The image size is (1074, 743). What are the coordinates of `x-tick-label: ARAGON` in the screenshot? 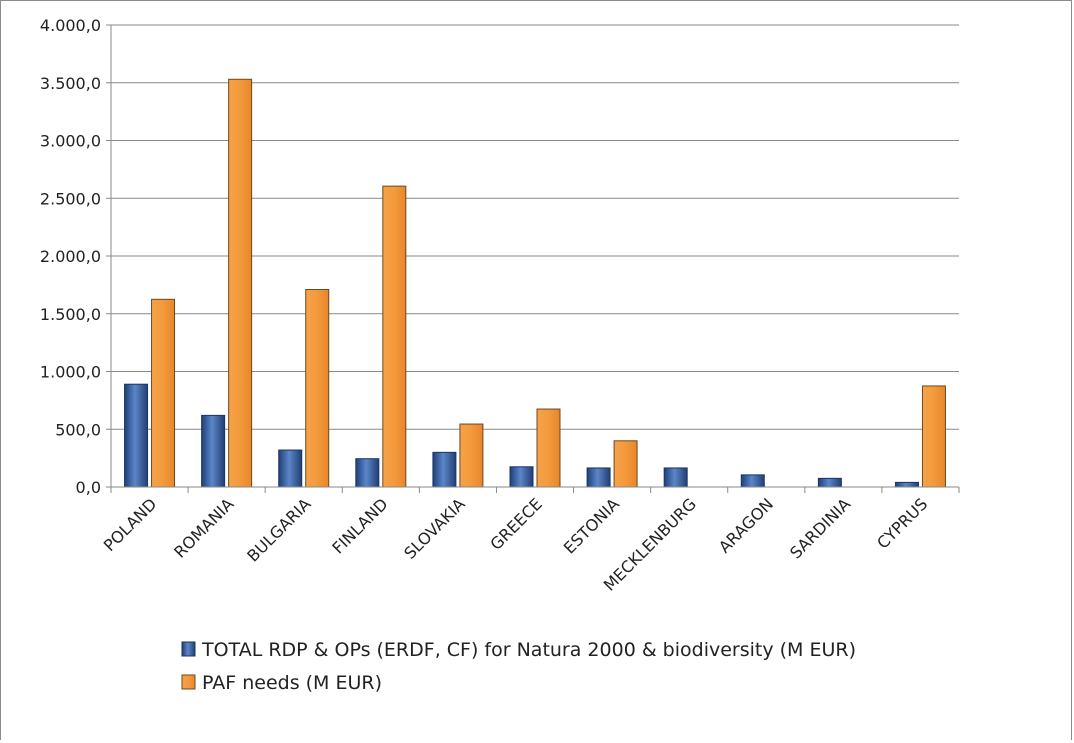 It's located at (746, 525).